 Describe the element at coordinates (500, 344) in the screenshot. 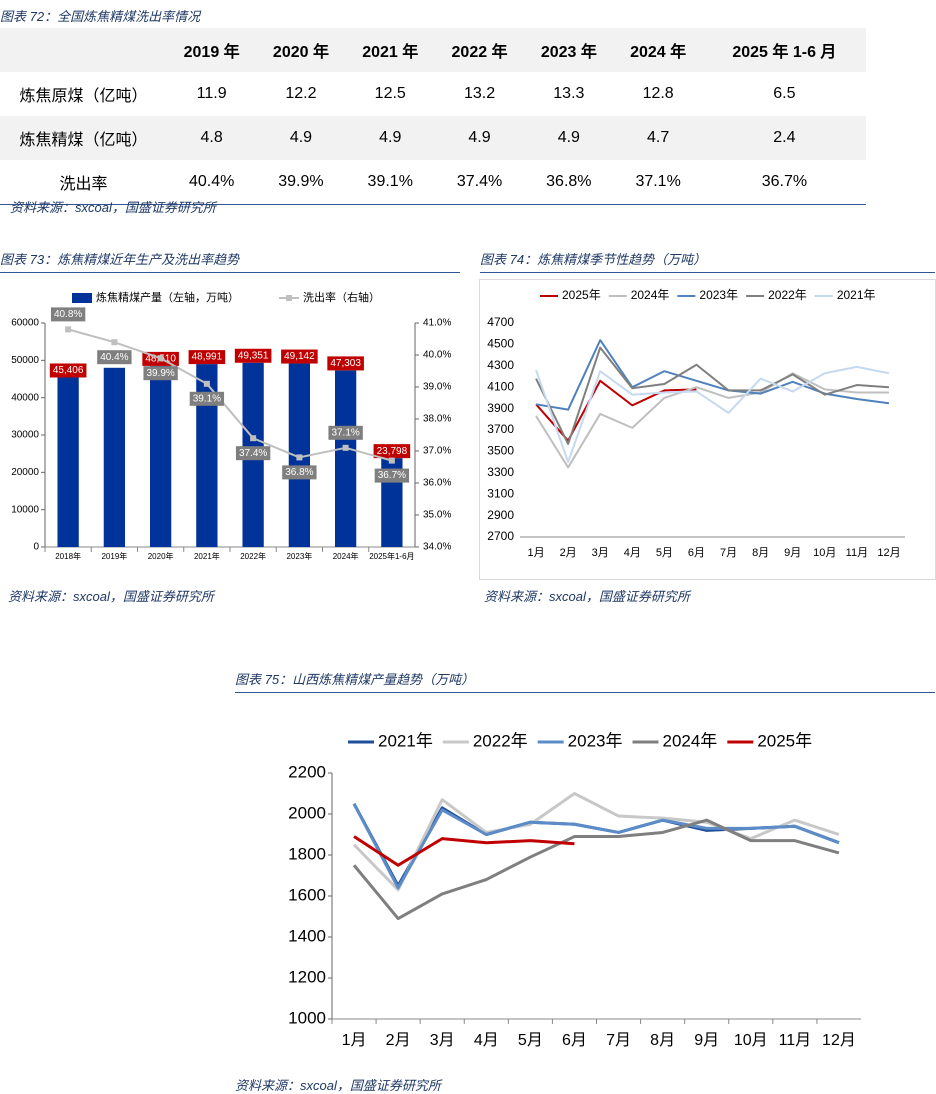

I see `y-tick-label: 4500` at that location.